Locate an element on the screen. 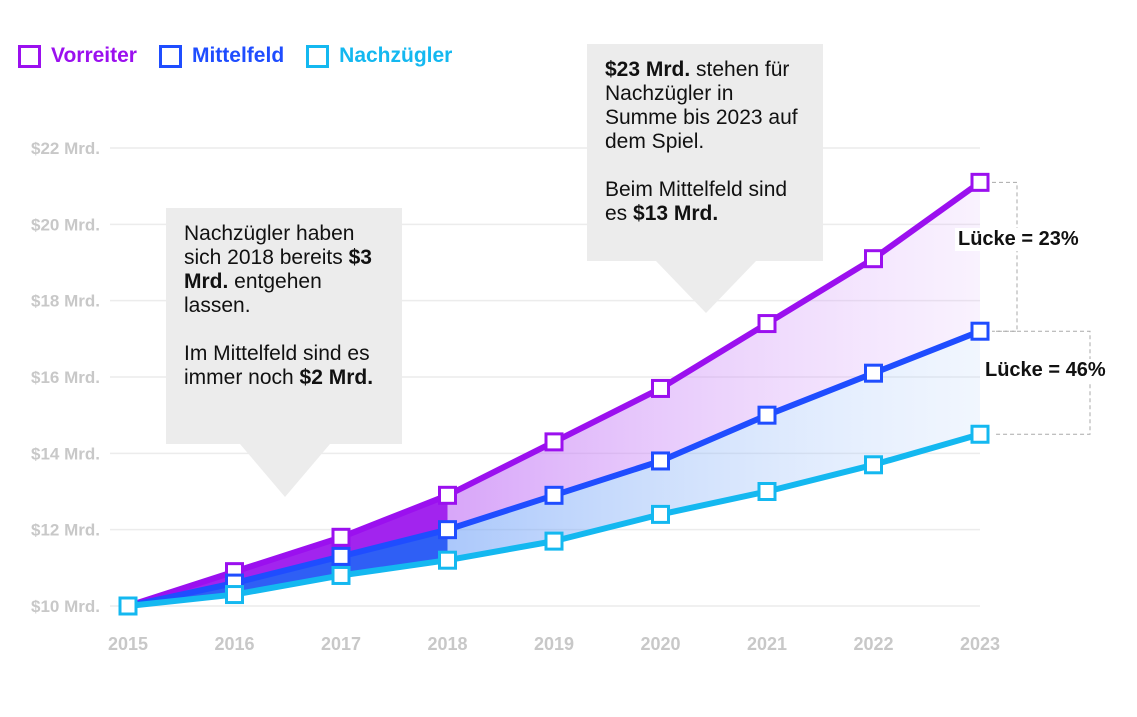 Image resolution: width=1137 pixels, height=717 pixels. x-tick-label: 2019 is located at coordinates (554, 644).